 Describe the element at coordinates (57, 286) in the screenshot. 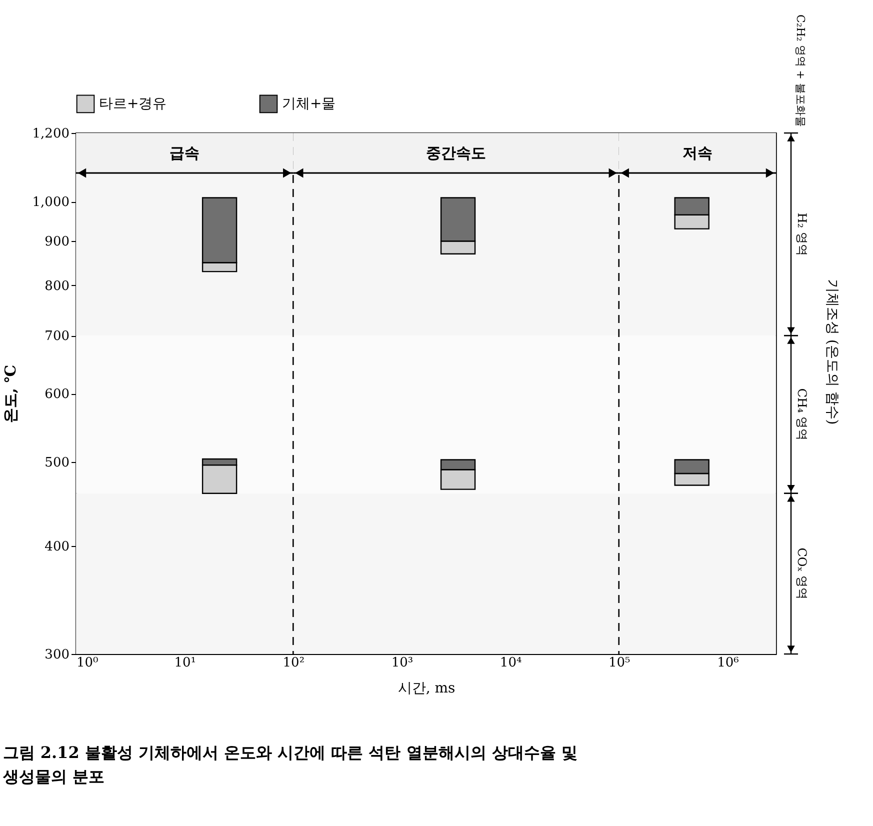

I see `y-tick-label: 800` at that location.